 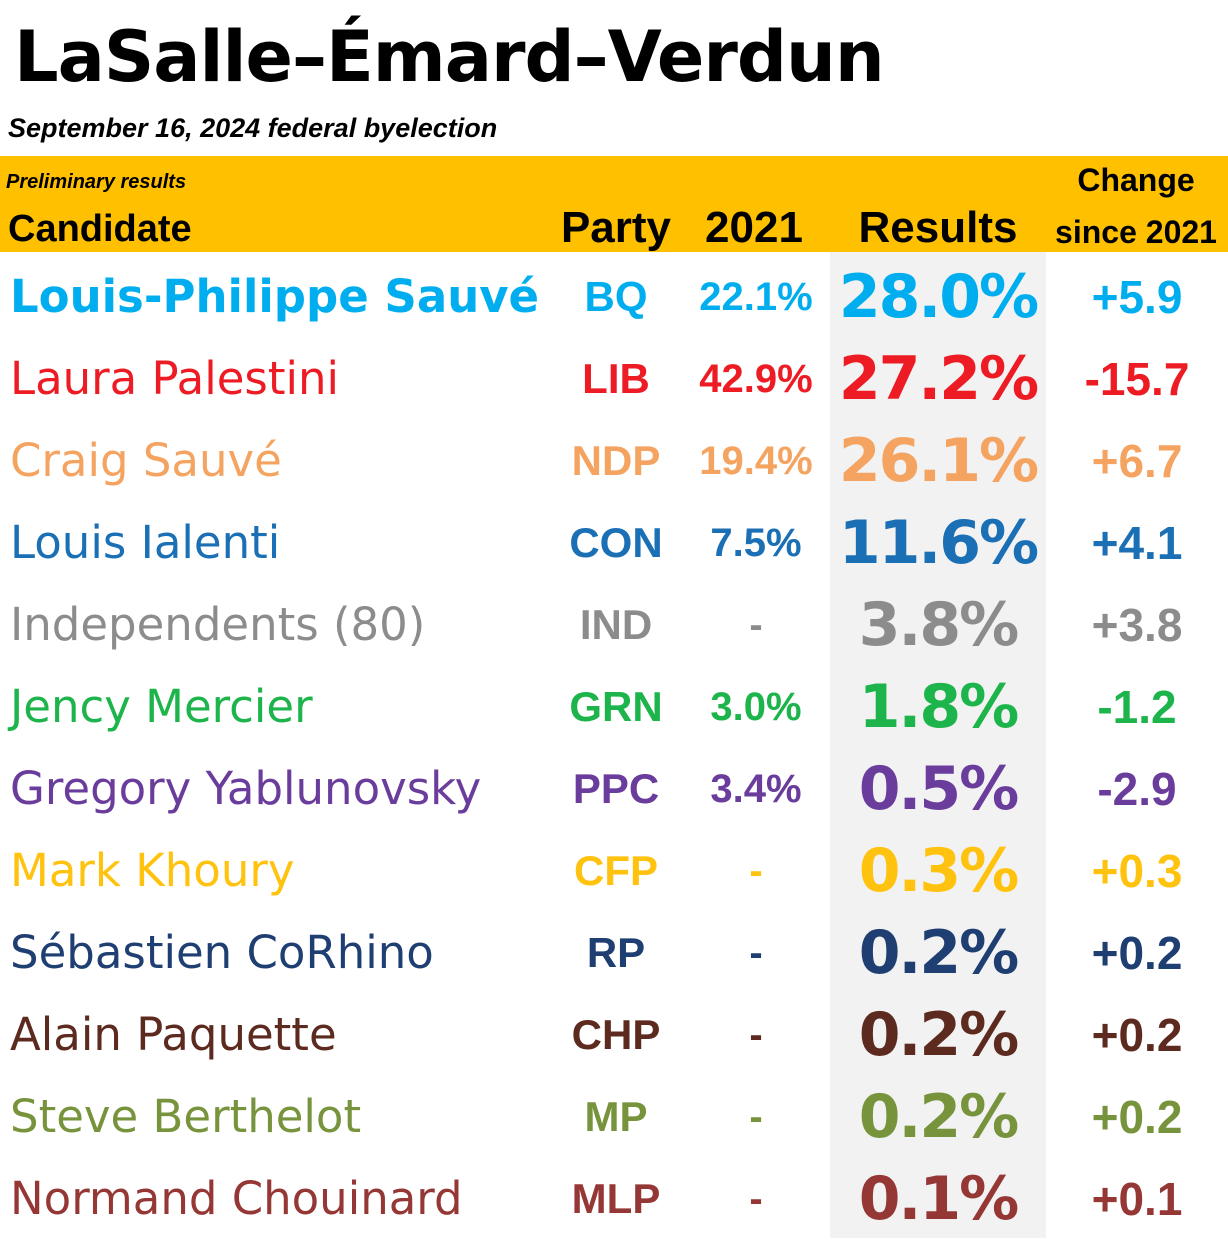 I want to click on result-2021: 42.9%, so click(x=756, y=379).